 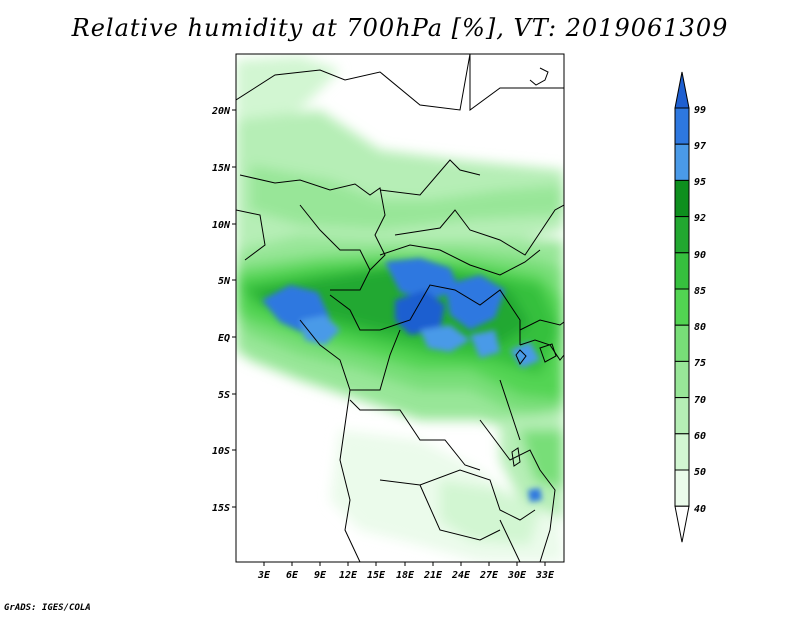 What do you see at coordinates (461, 575) in the screenshot?
I see `lon-label: 24E` at bounding box center [461, 575].